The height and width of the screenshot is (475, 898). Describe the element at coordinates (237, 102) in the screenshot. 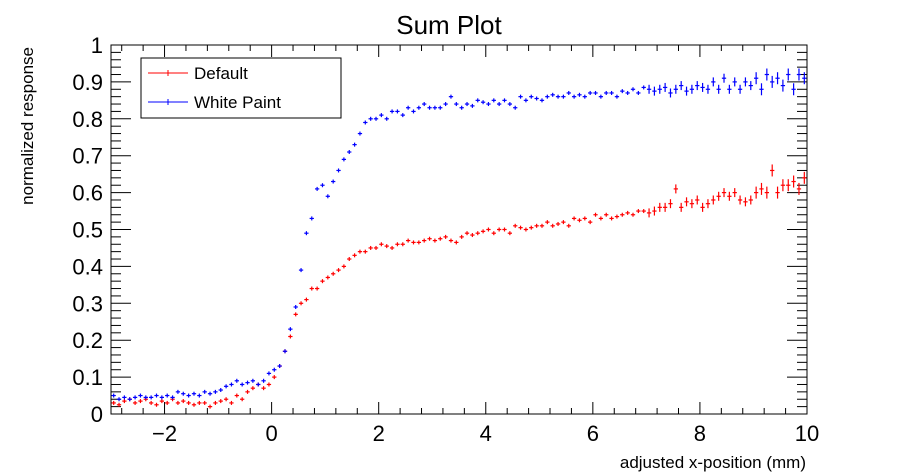

I see `legend-white-paint-label: White Paint` at that location.